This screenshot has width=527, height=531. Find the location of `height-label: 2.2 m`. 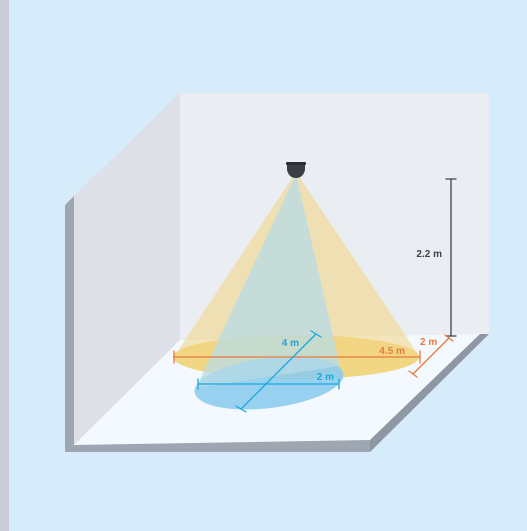

height-label: 2.2 m is located at coordinates (429, 254).